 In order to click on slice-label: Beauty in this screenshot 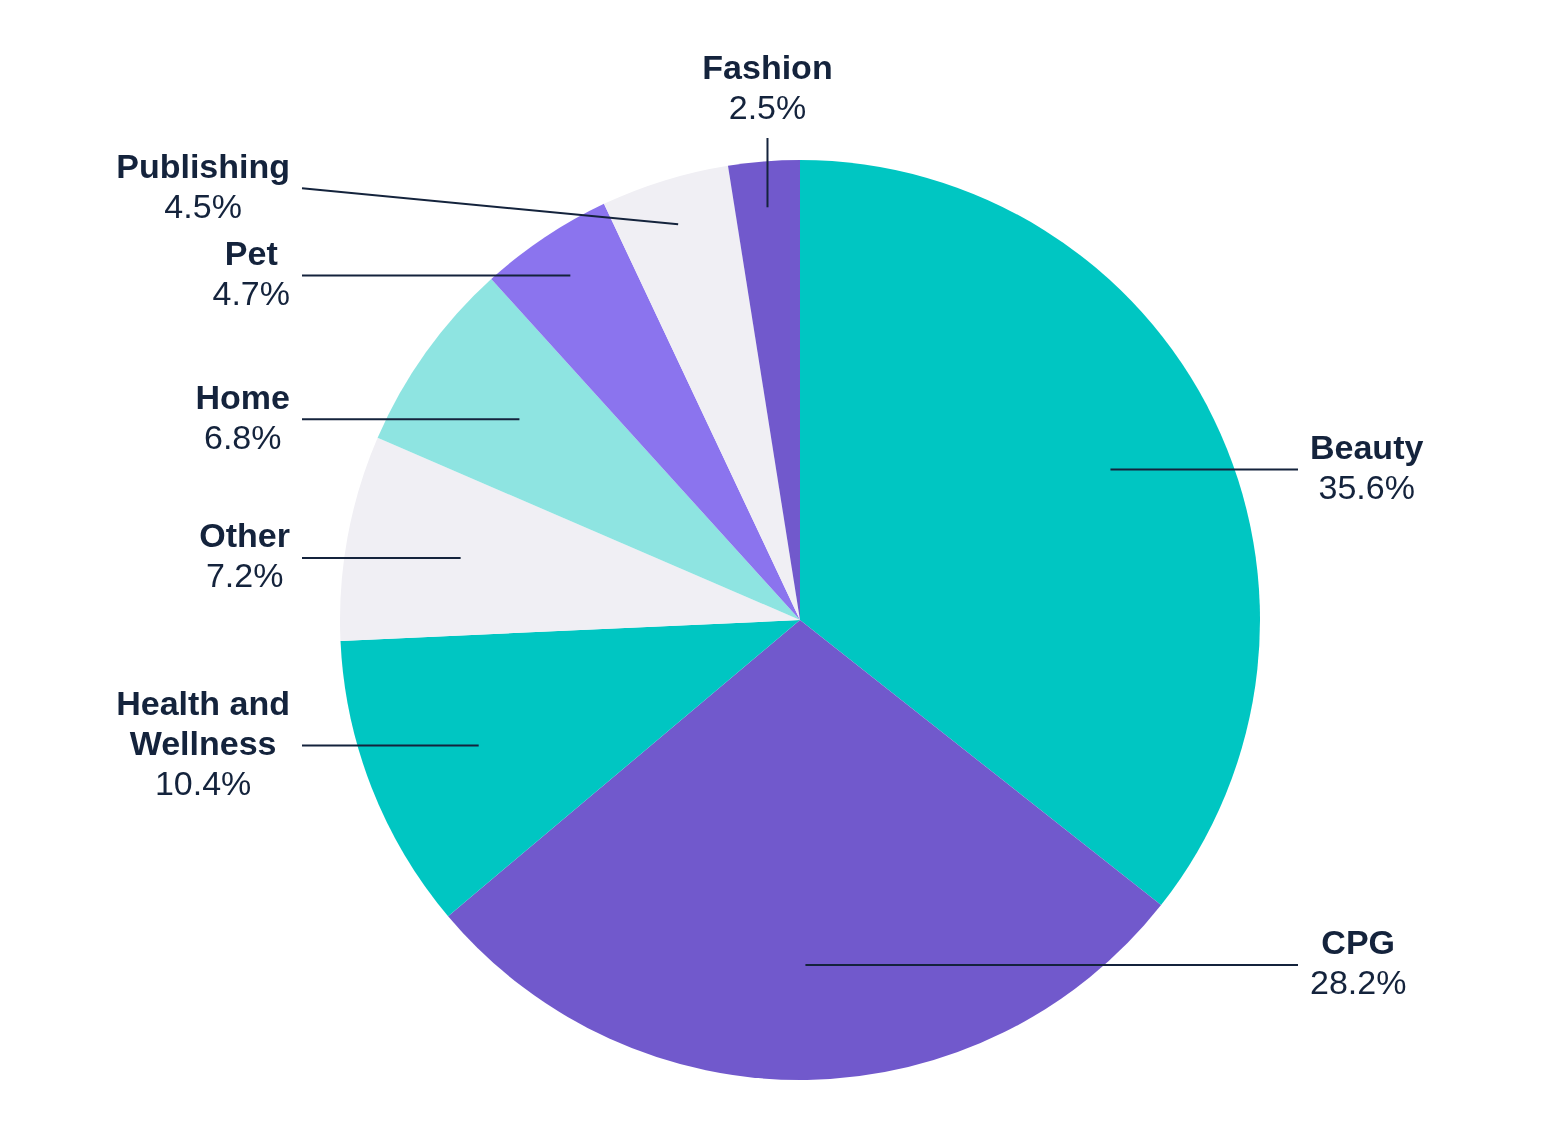, I will do `click(1367, 446)`.